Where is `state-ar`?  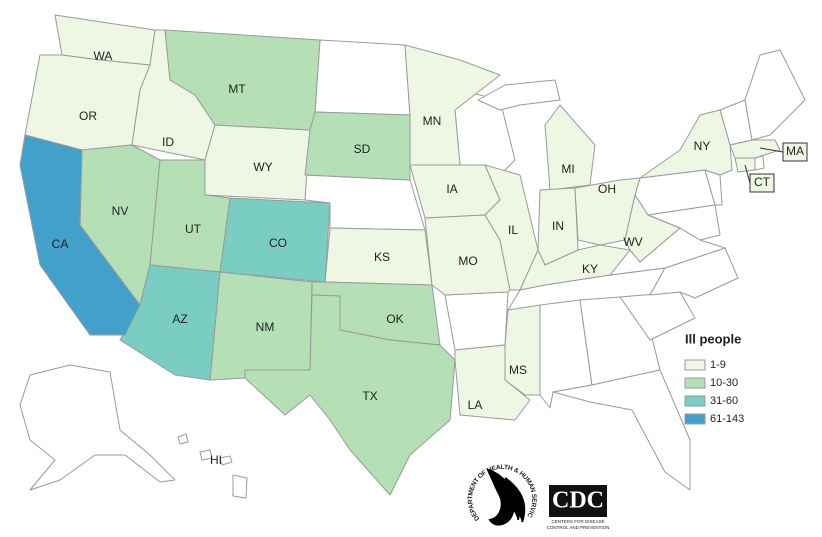 state-ar is located at coordinates (476, 321).